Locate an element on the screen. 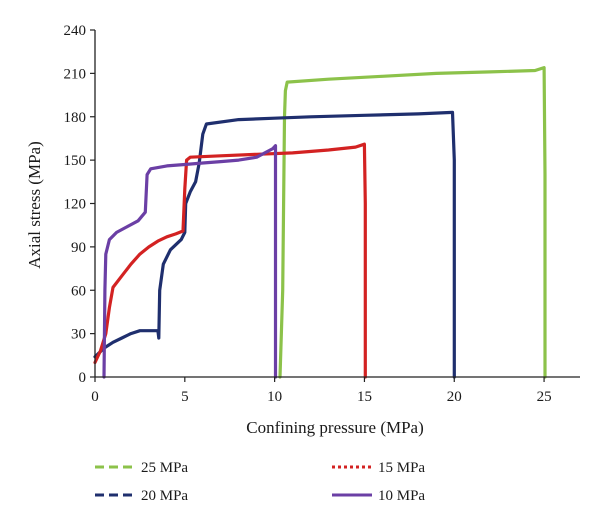  series-line-10-mpa is located at coordinates (190, 261).